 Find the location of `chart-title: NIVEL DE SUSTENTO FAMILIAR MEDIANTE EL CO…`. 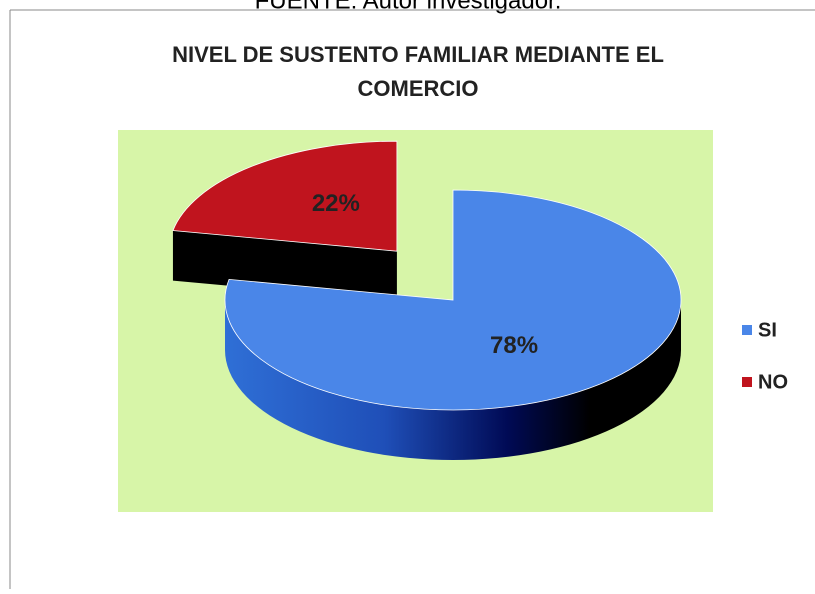

chart-title: NIVEL DE SUSTENTO FAMILIAR MEDIANTE EL CO… is located at coordinates (418, 71).